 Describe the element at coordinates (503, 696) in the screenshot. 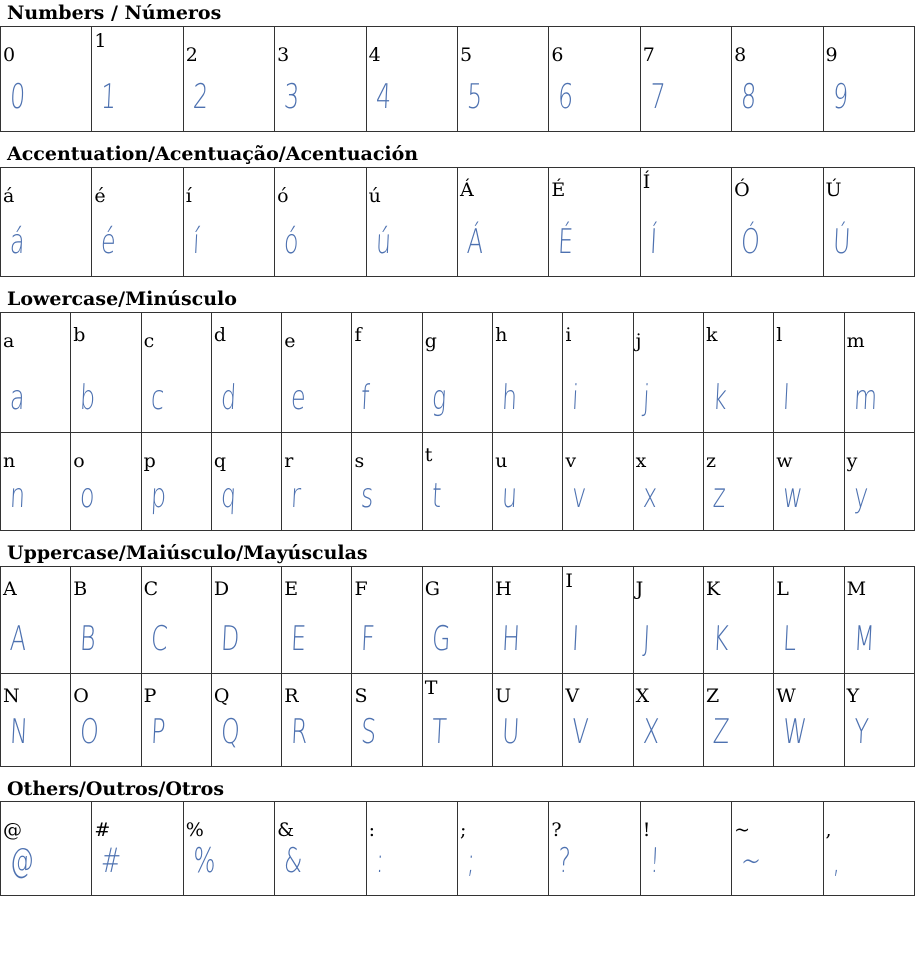

I see `character-label: U` at that location.